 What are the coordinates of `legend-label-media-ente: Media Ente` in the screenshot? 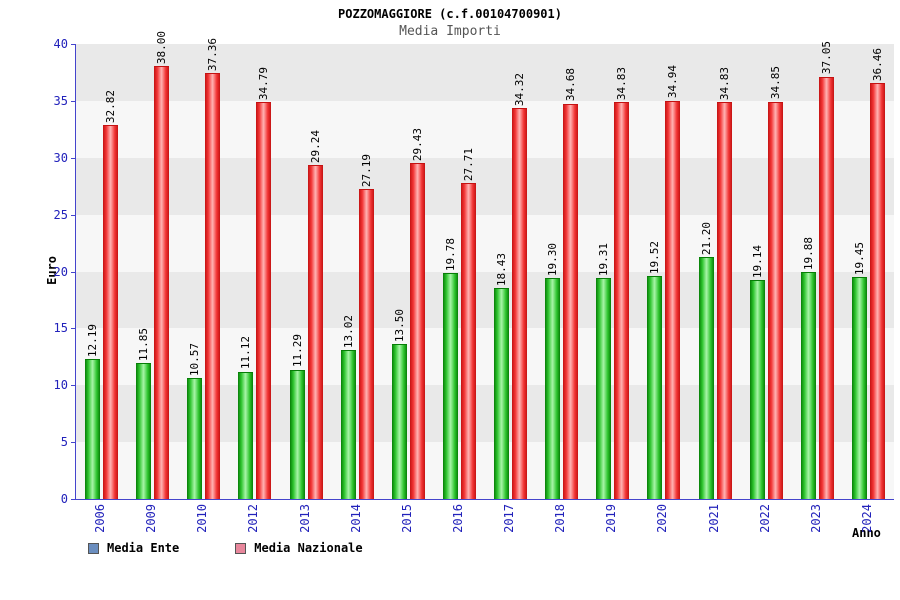 It's located at (143, 548).